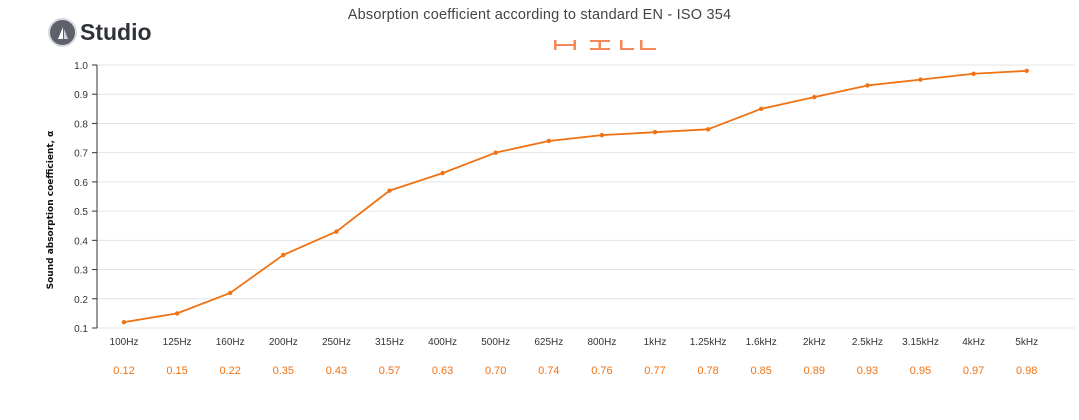 This screenshot has width=1079, height=420. Describe the element at coordinates (1026, 371) in the screenshot. I see `data-label: 0.98` at that location.